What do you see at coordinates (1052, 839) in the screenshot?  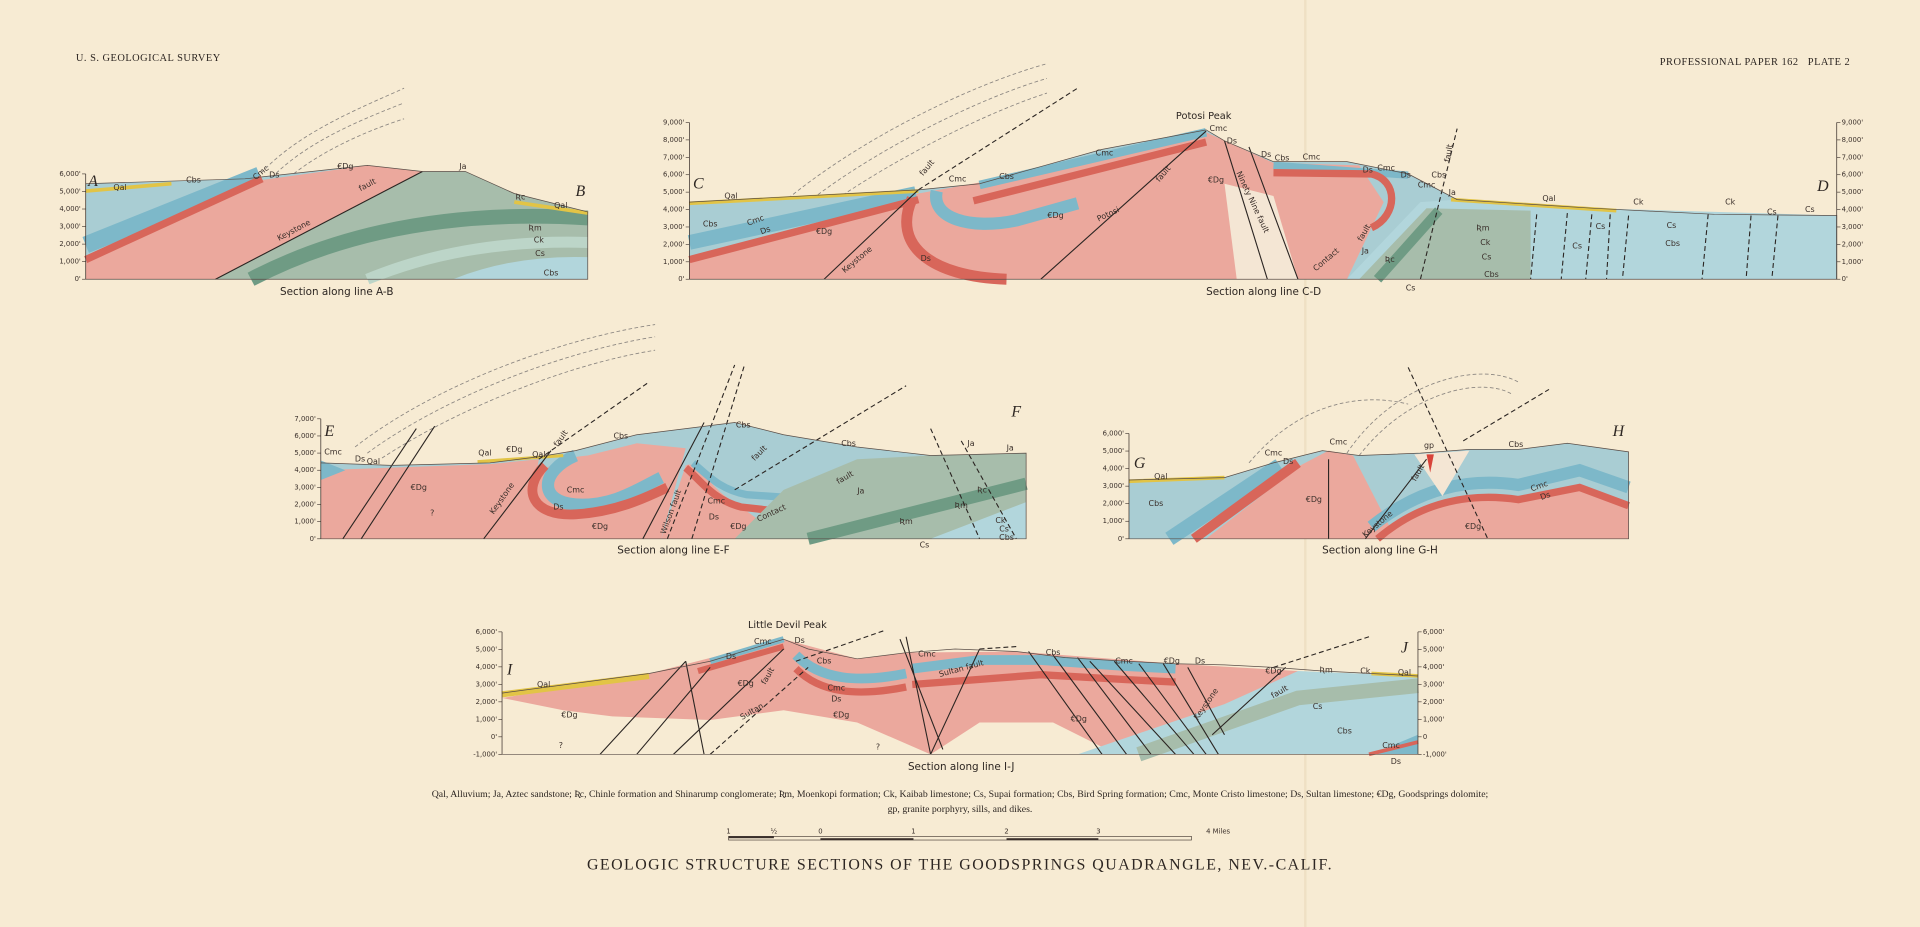 I see `scale-bar-shape` at bounding box center [1052, 839].